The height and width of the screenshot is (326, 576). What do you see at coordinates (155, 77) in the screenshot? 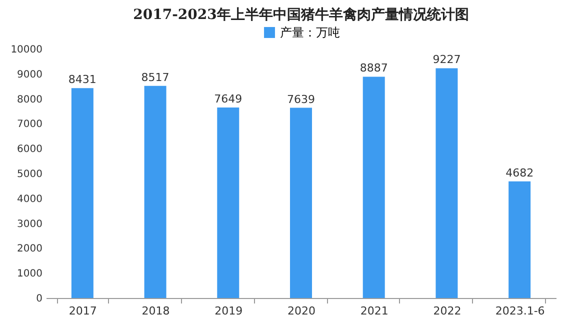
I see `data-label: 8517` at bounding box center [155, 77].